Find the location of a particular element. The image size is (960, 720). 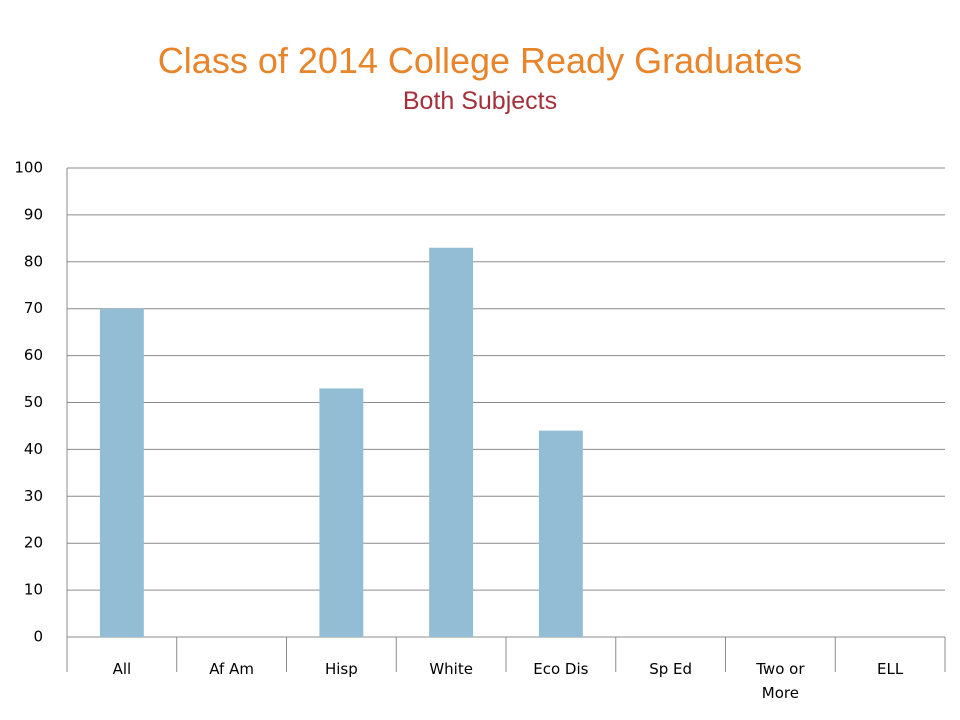

x-tick-label: Hisp is located at coordinates (341, 669).